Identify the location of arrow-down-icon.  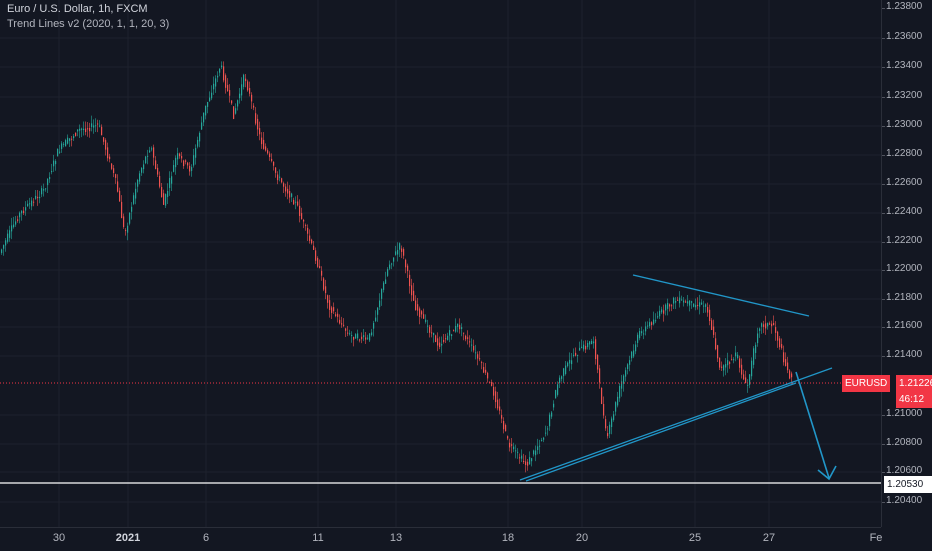
(816, 426).